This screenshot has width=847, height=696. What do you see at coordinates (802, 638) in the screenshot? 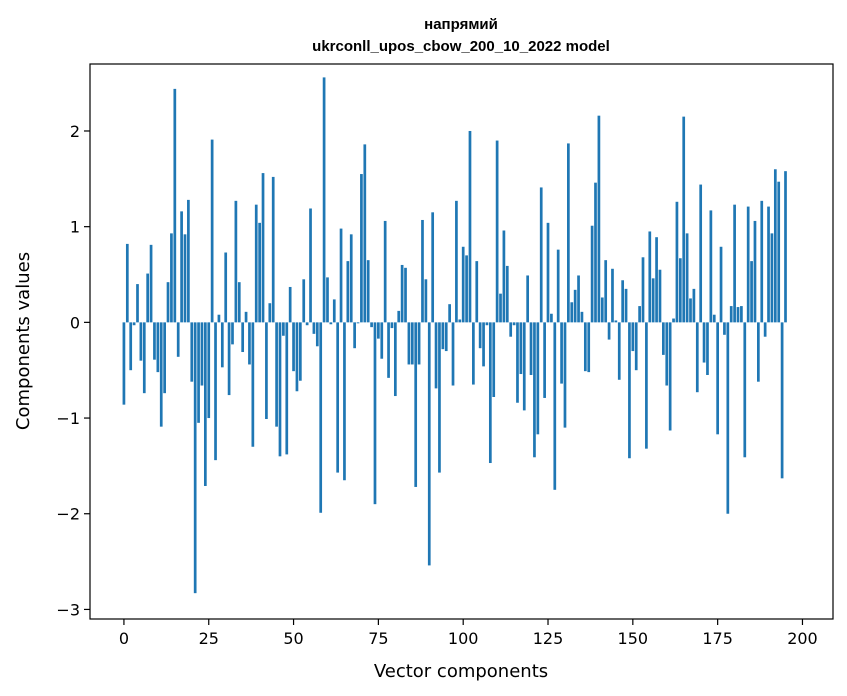
I see `x-tick-label: 200` at bounding box center [802, 638].